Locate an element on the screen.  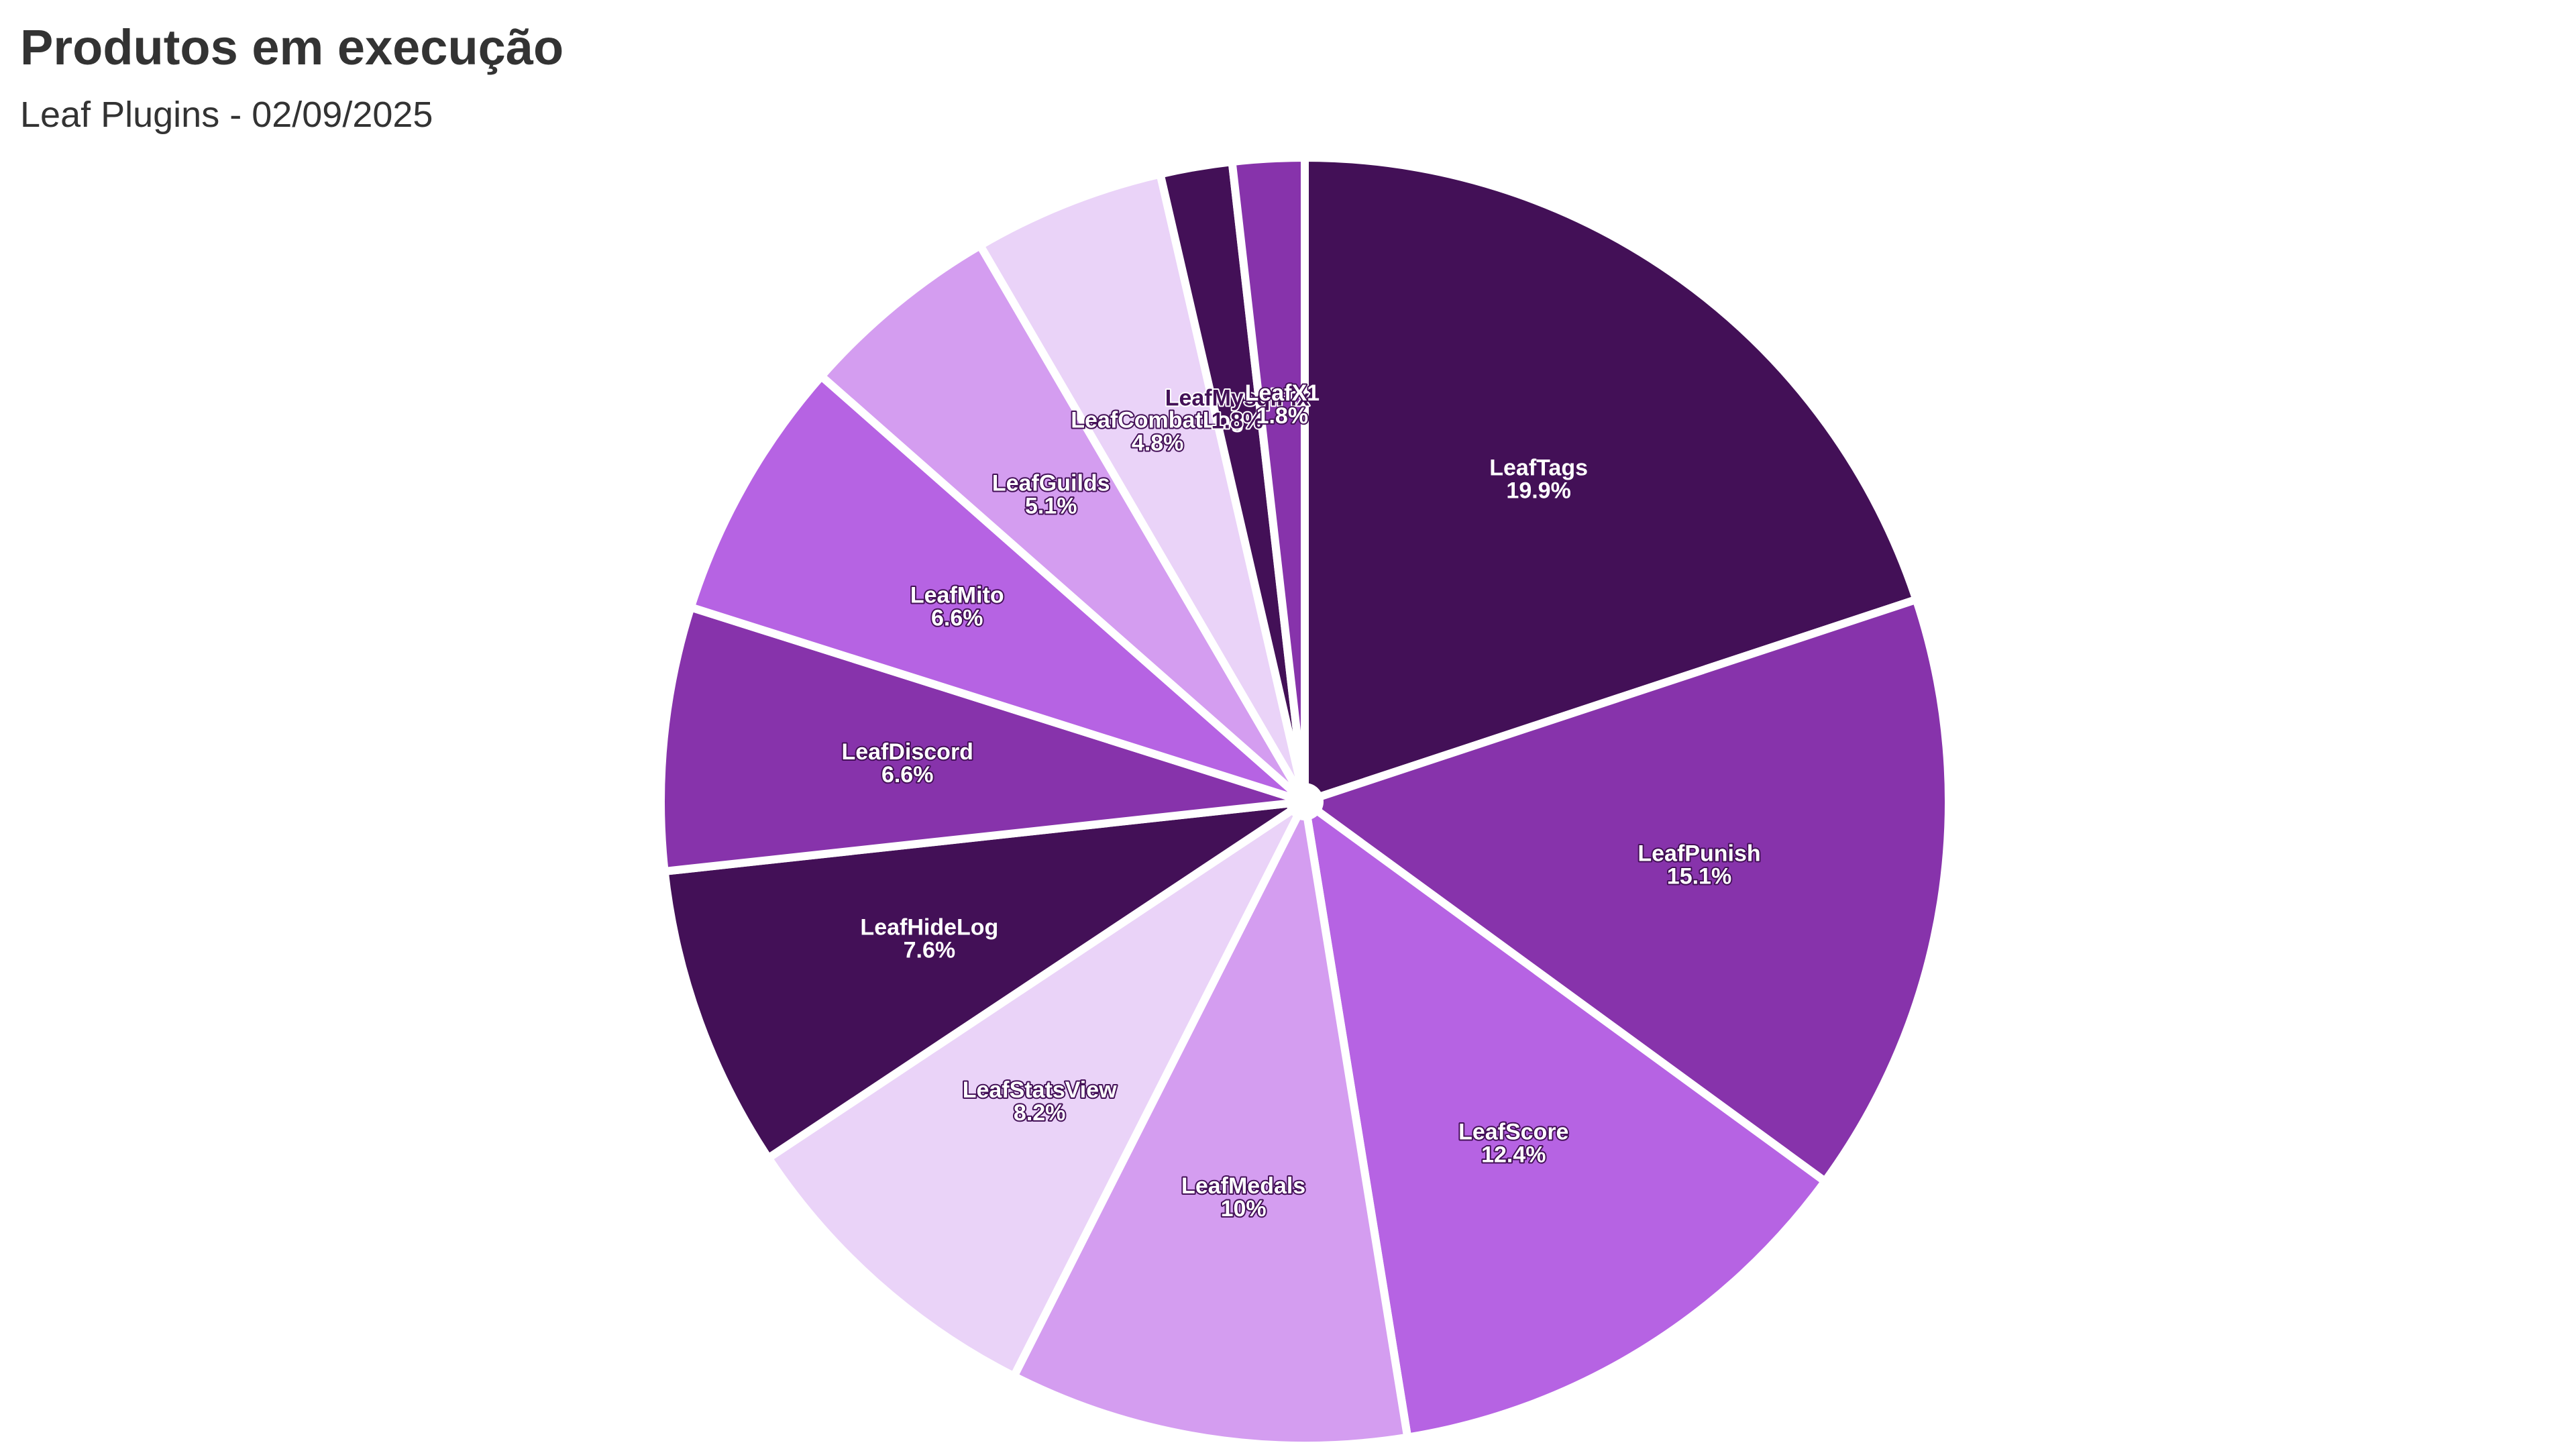
pie-slice-leafpunish is located at coordinates (1627, 890).